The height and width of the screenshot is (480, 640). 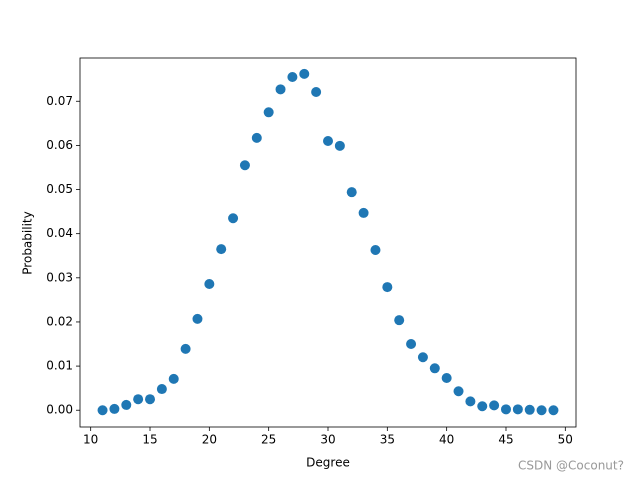 What do you see at coordinates (59, 233) in the screenshot?
I see `y-tick-label: 0.04` at bounding box center [59, 233].